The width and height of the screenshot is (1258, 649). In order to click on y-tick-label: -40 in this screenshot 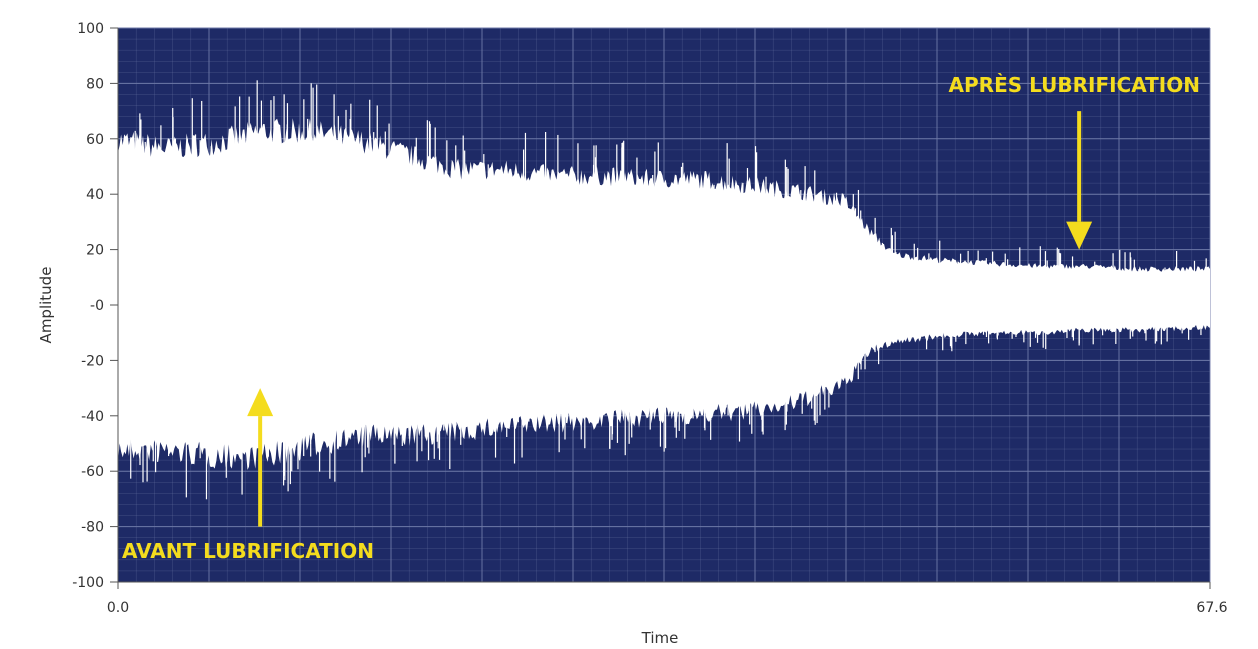, I will do `click(92, 417)`.